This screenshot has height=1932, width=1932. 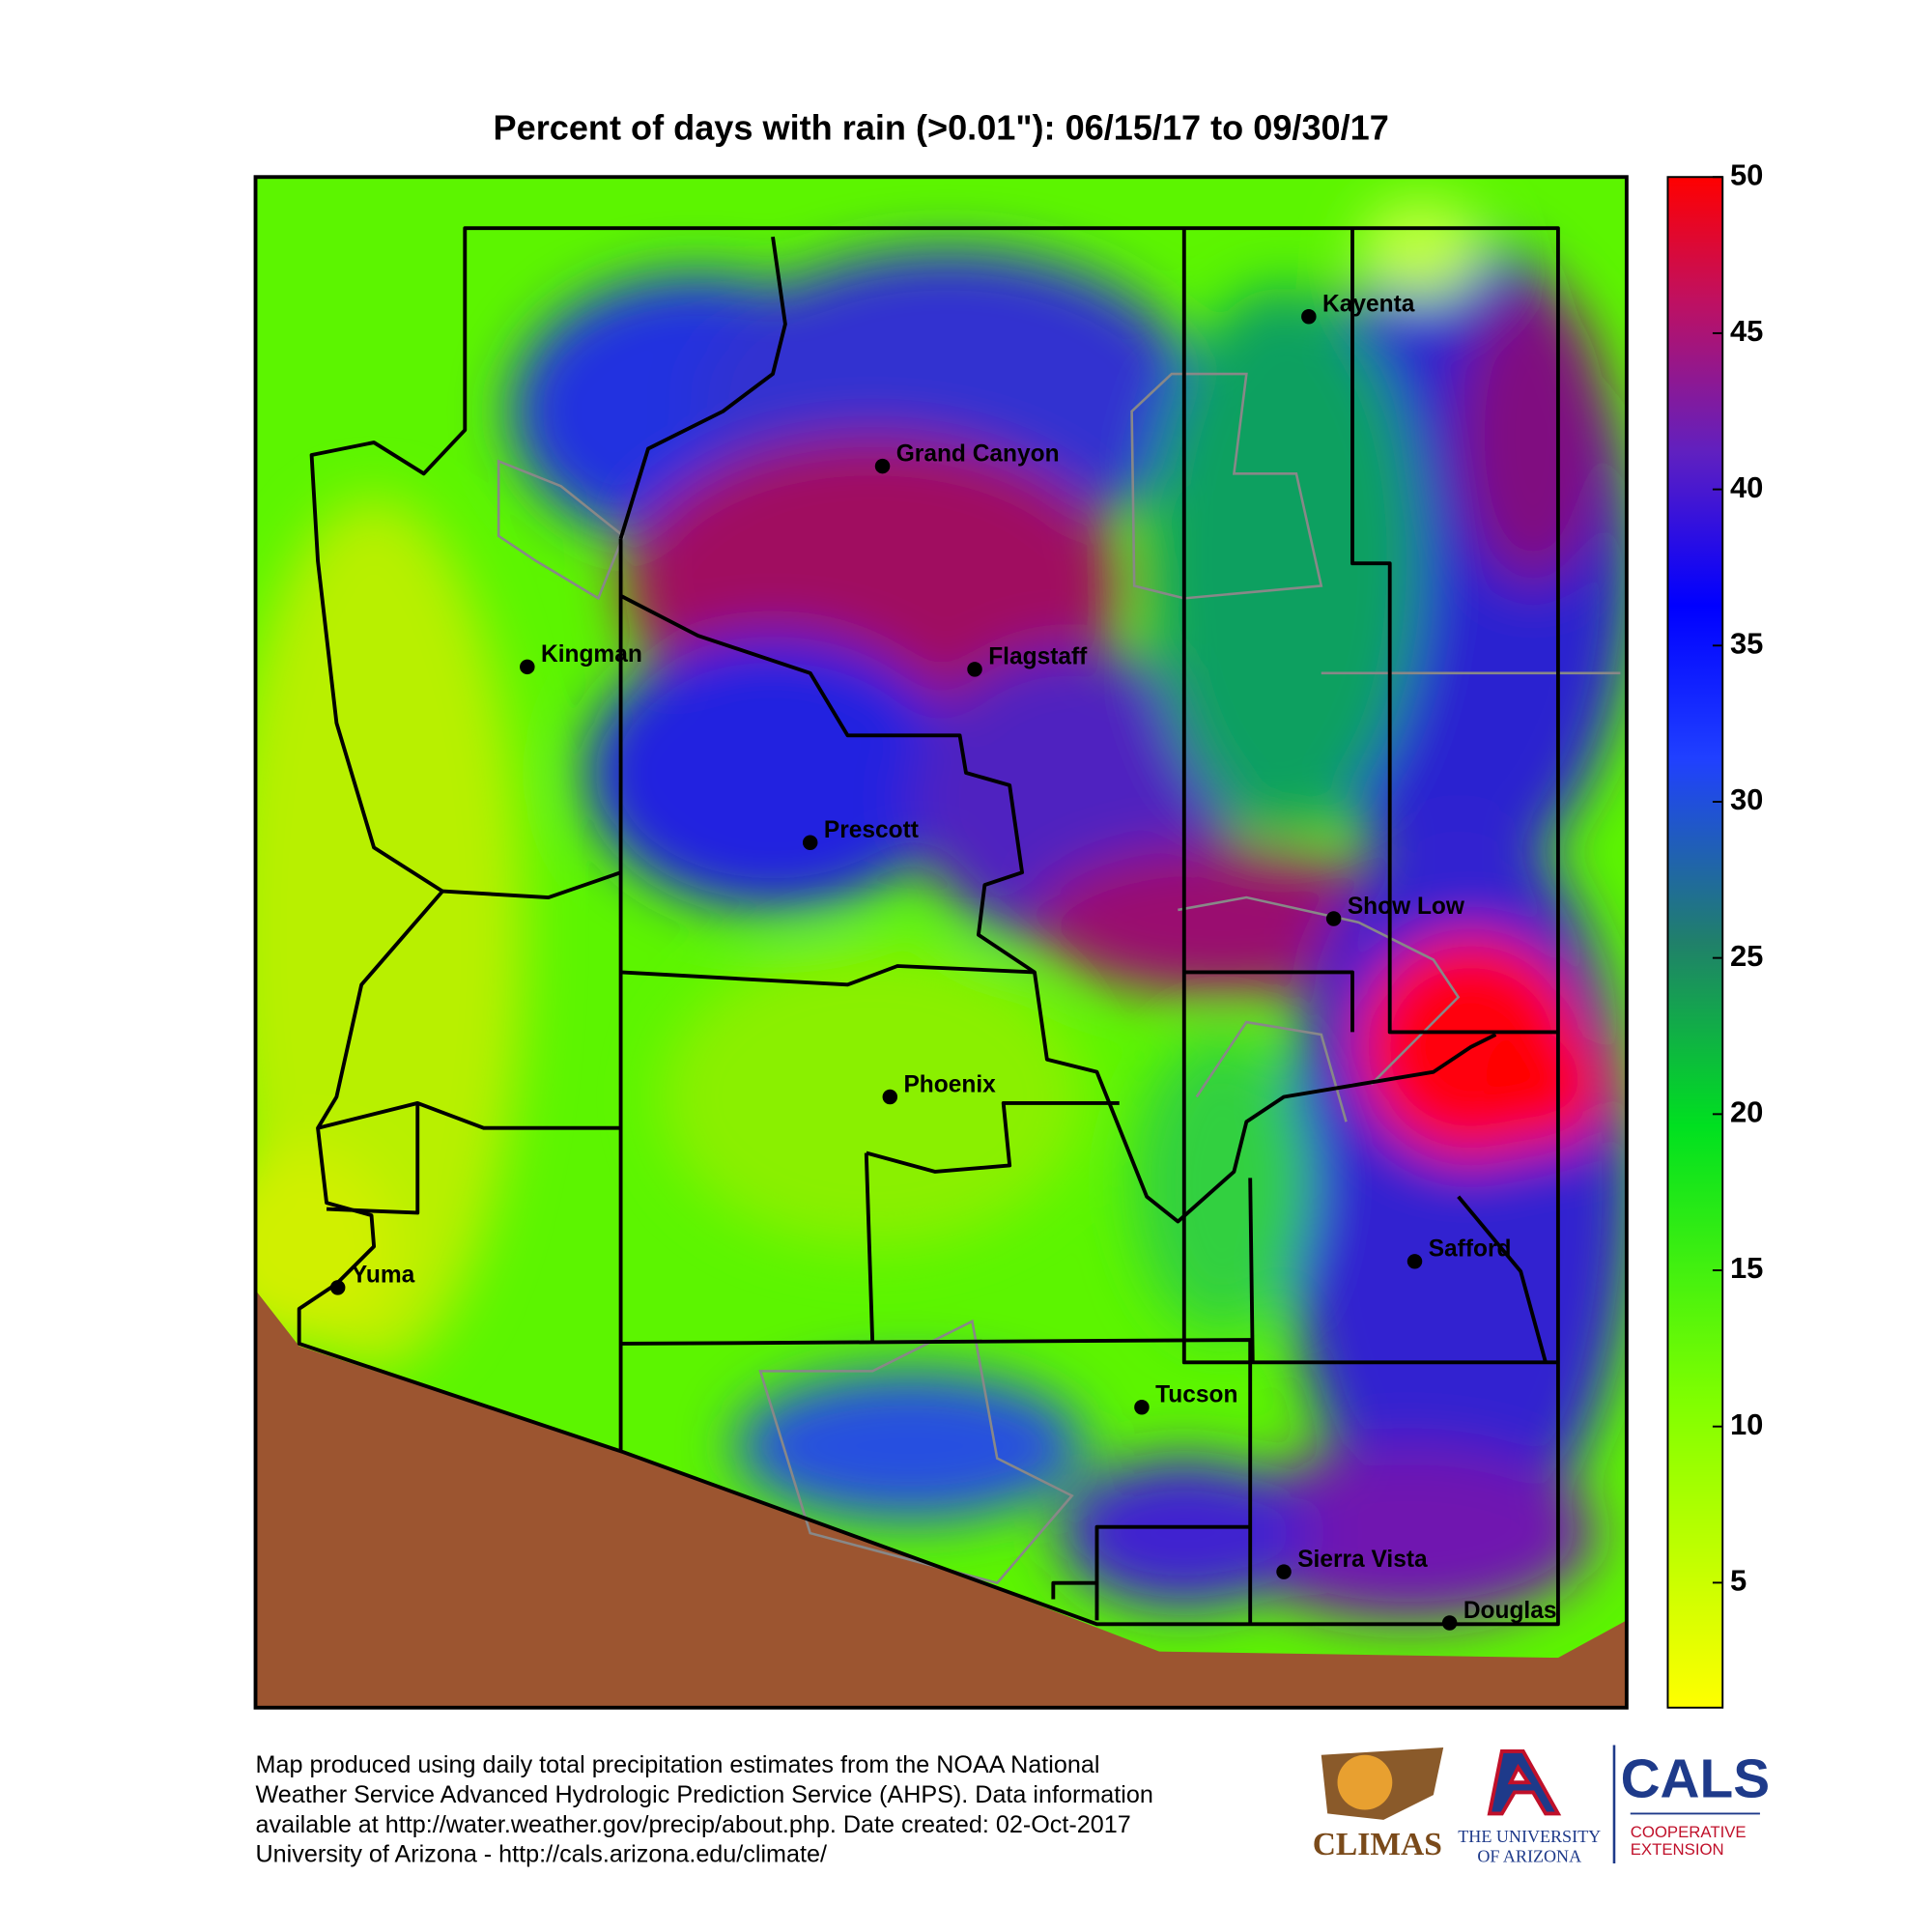 I want to click on city-label: Show Low, so click(x=1406, y=907).